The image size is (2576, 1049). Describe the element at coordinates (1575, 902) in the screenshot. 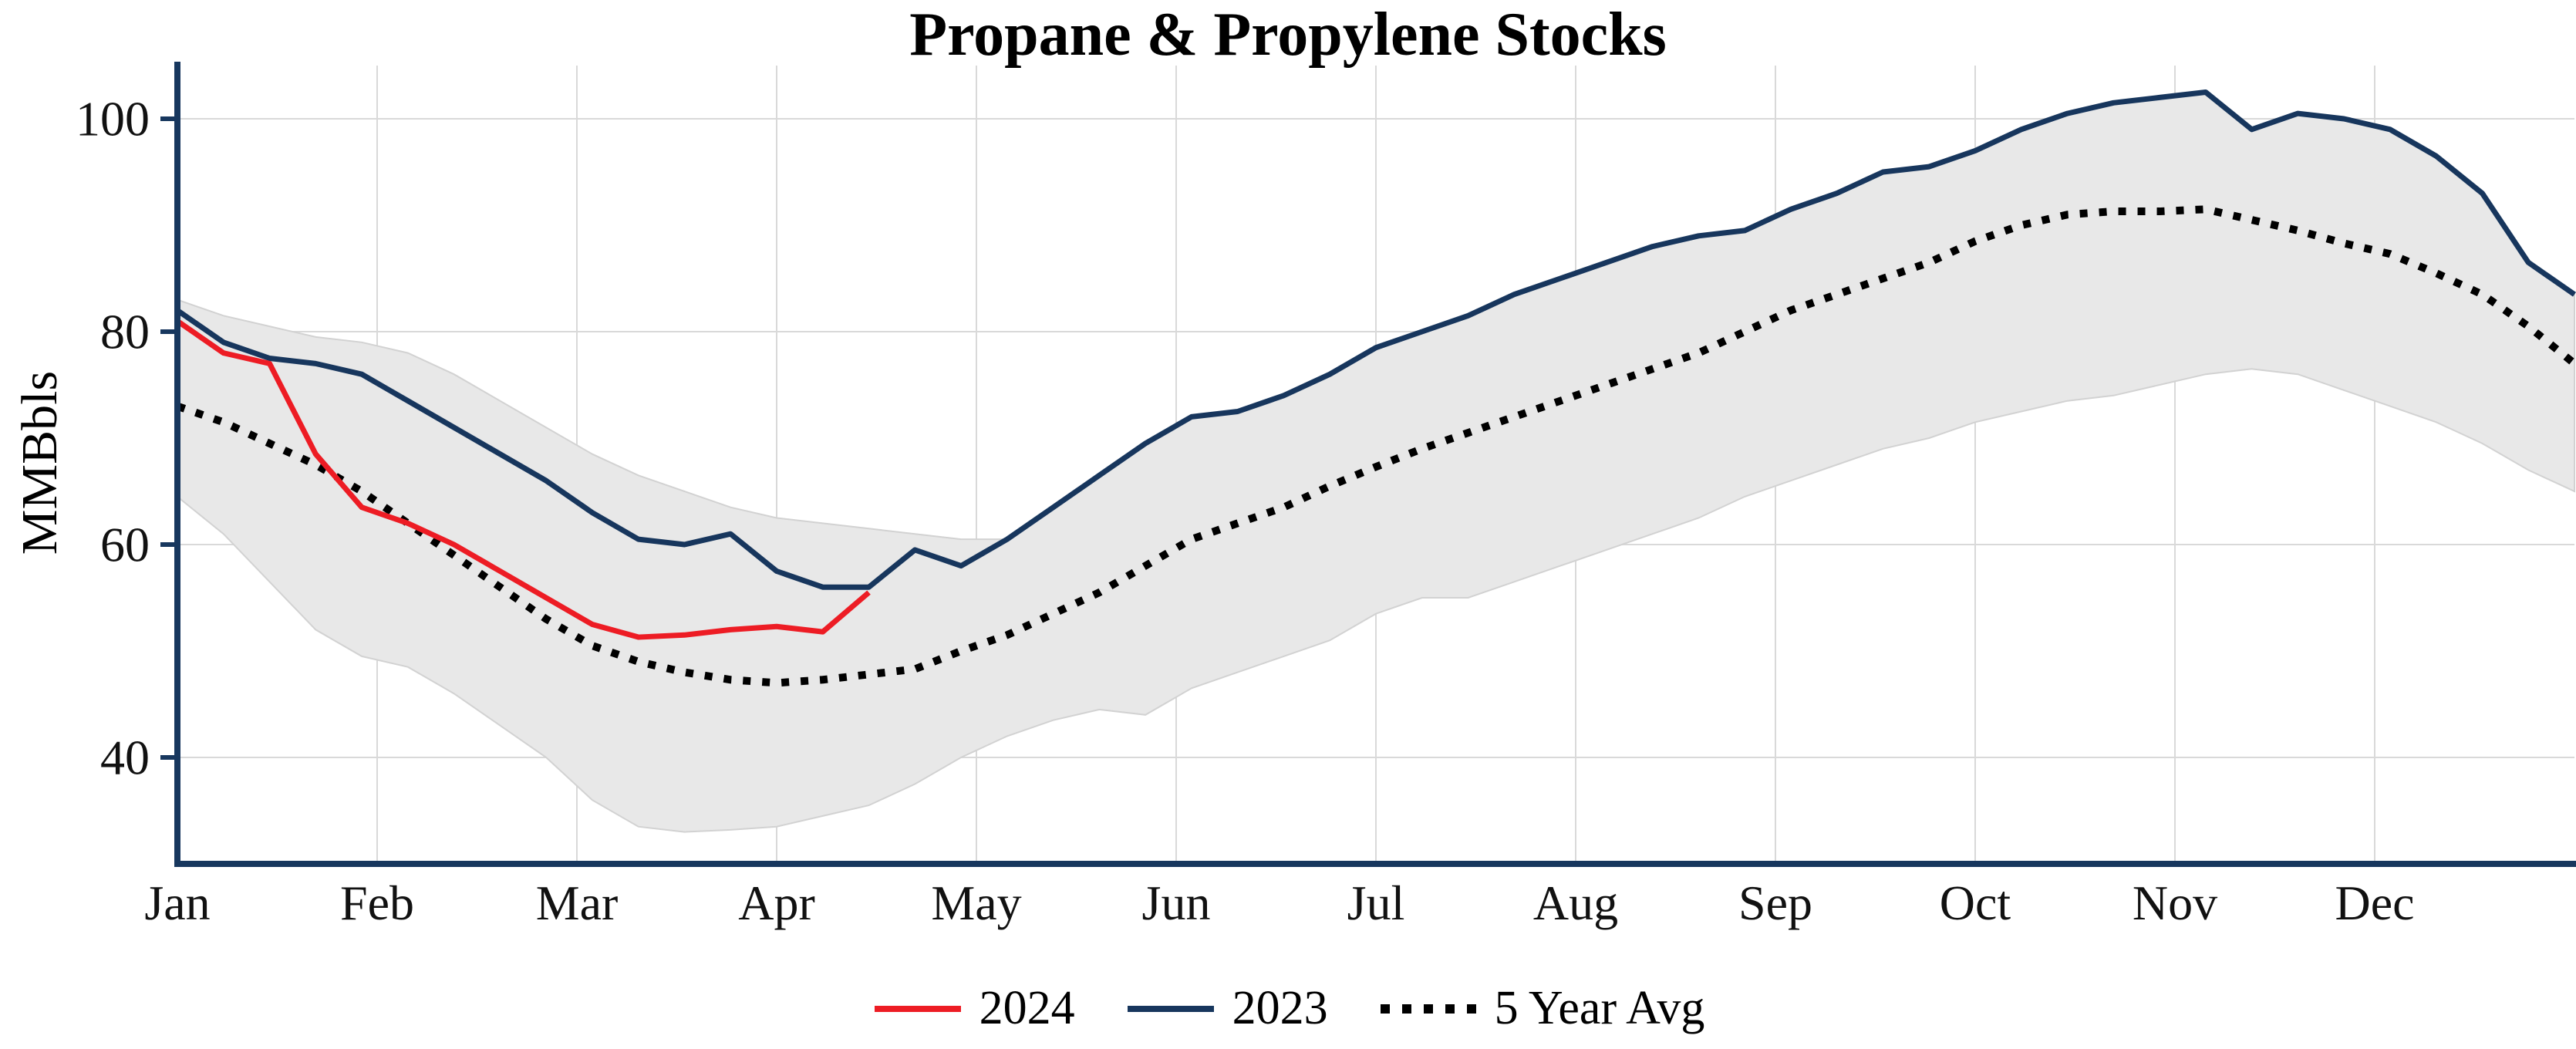

I see `x-tick-label: Aug` at that location.